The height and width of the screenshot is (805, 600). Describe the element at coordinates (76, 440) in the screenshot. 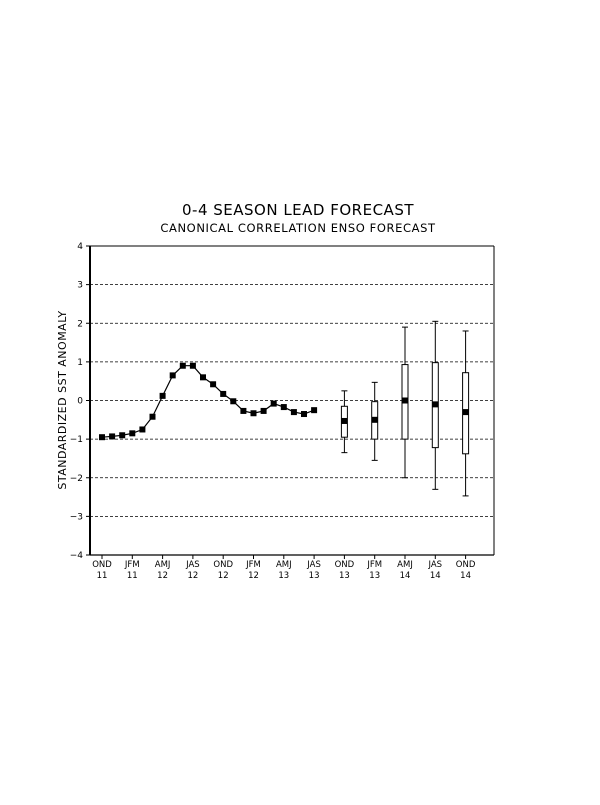

I see `y-tick-label: −1` at that location.